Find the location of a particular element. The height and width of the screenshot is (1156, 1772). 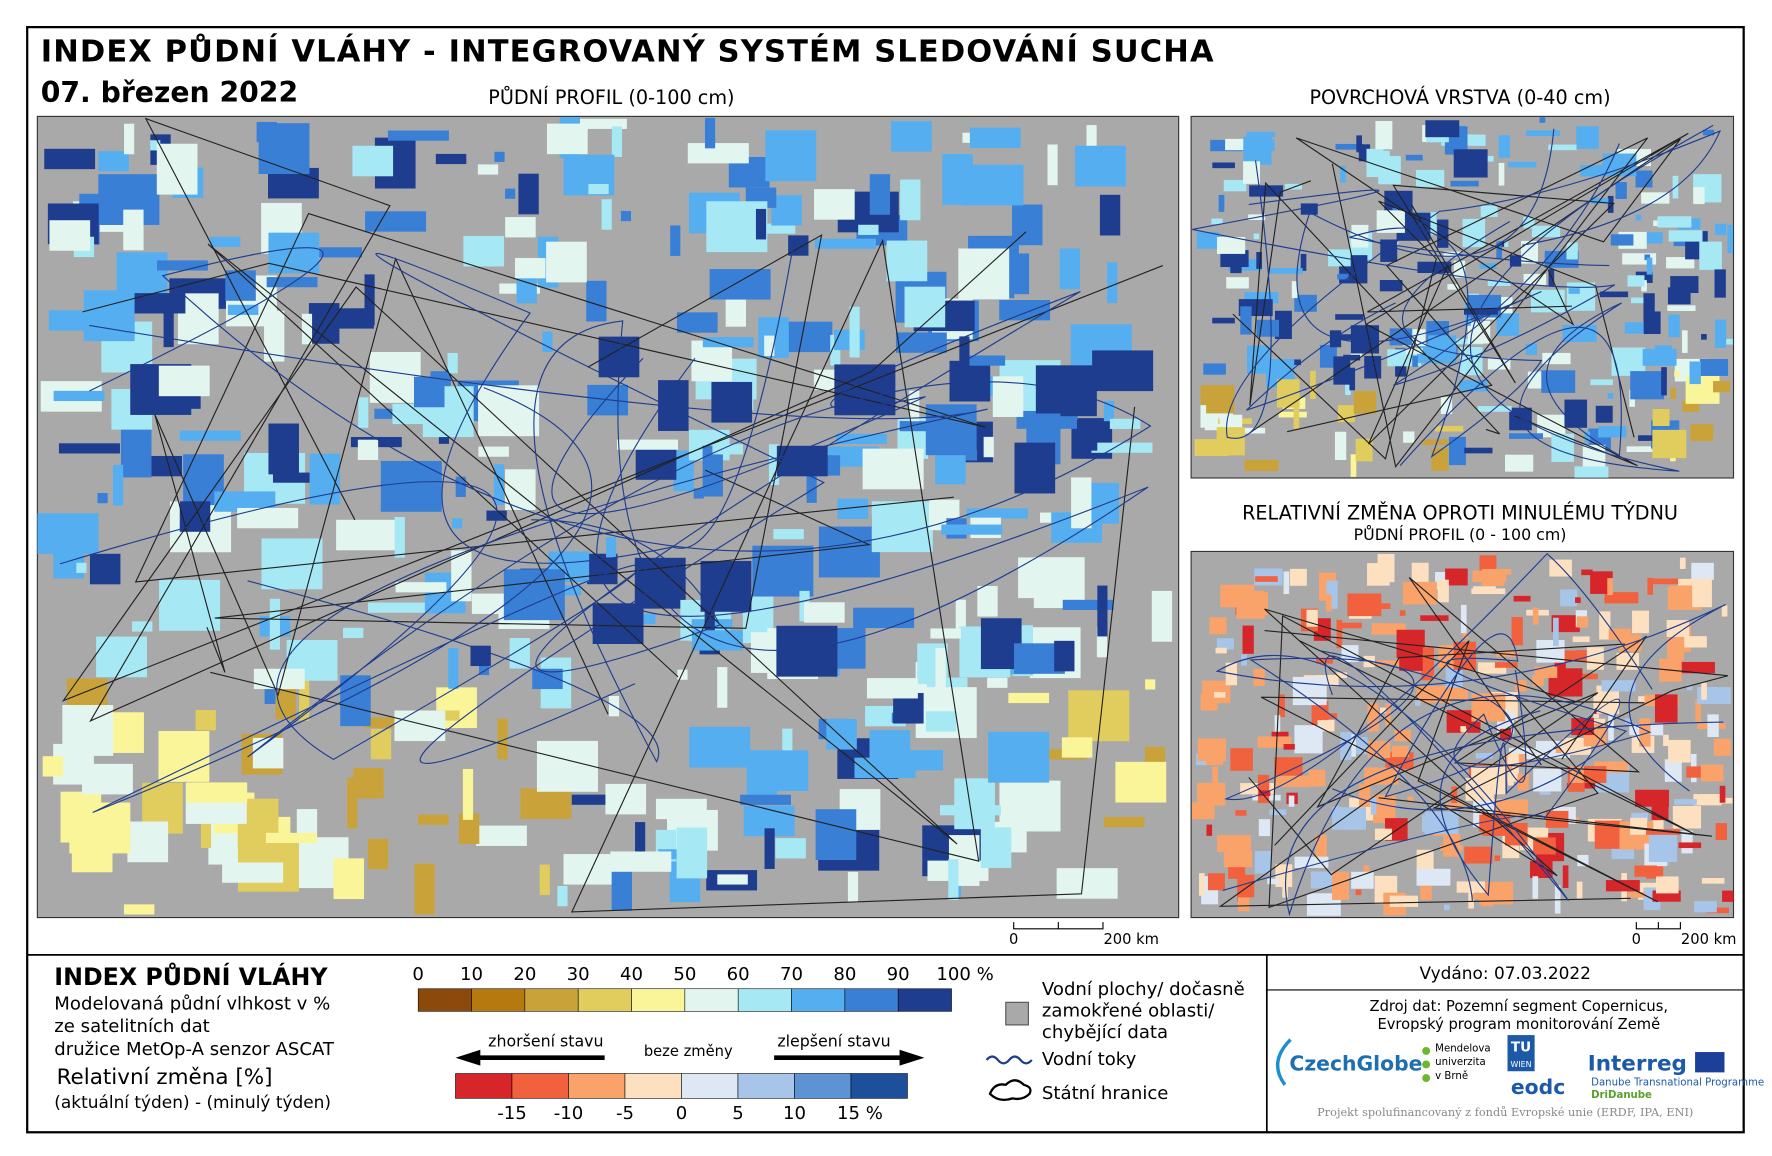

label: 5 is located at coordinates (738, 1113).